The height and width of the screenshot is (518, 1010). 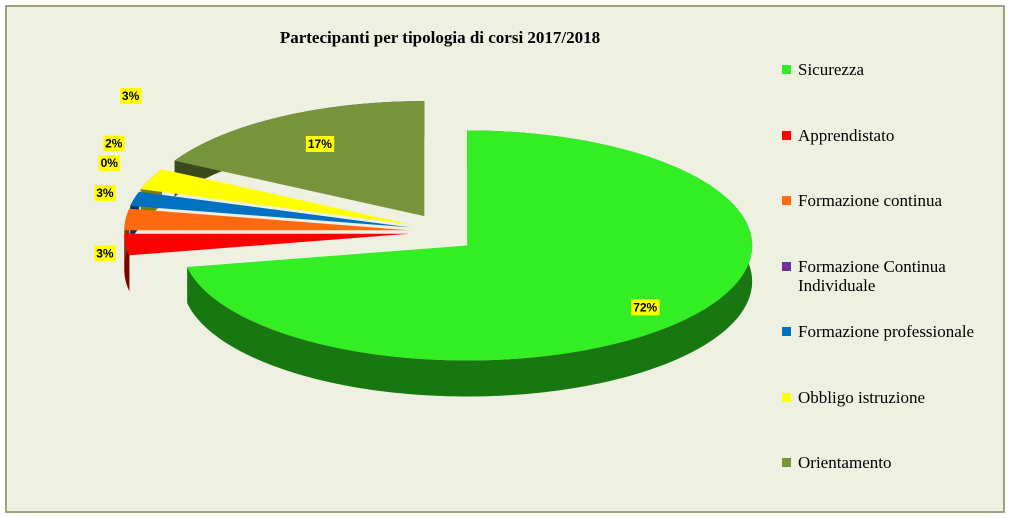 I want to click on legend-item: Formazione Continua Individuale, so click(x=890, y=276).